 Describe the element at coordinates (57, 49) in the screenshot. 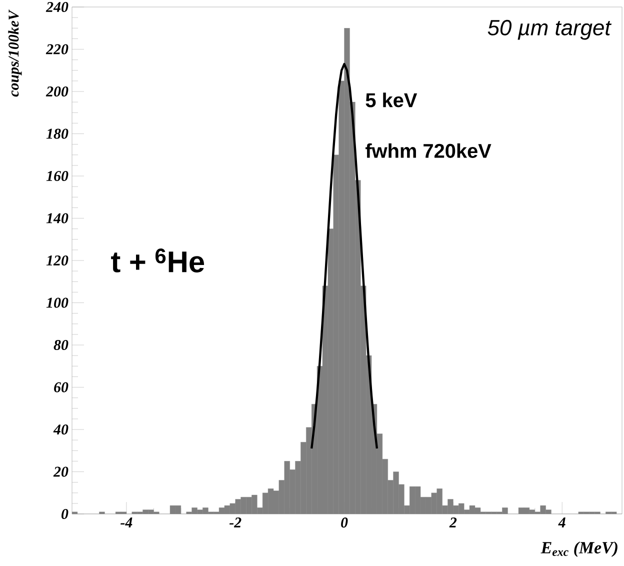

I see `y-tick-label: 220` at that location.